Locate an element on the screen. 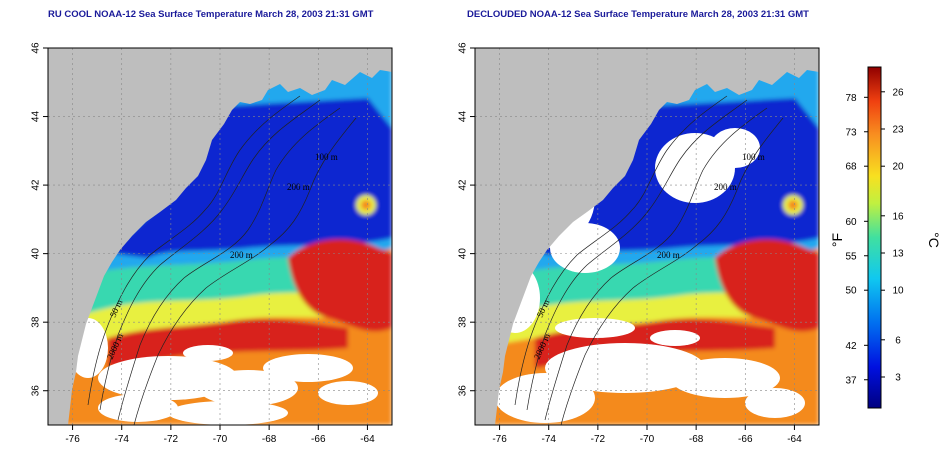  cloud-mask is located at coordinates (223, 371).